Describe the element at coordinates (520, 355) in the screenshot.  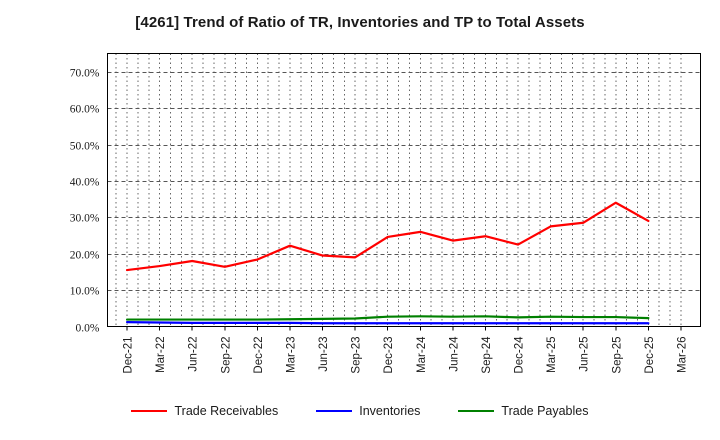
I see `x-axis-tick-label: Dec-24` at that location.